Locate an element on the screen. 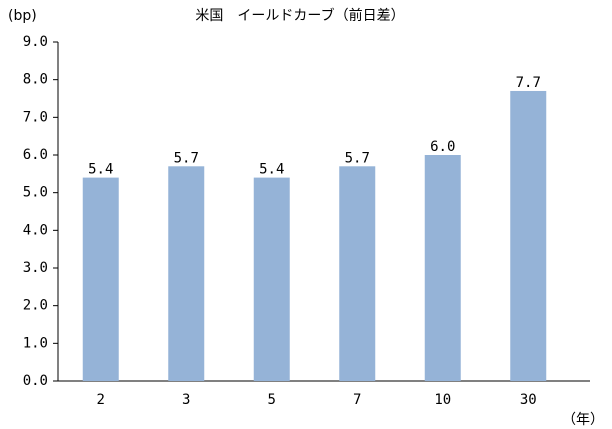  chart-title: 米国 イールドカーブ（前日差） is located at coordinates (299, 15).